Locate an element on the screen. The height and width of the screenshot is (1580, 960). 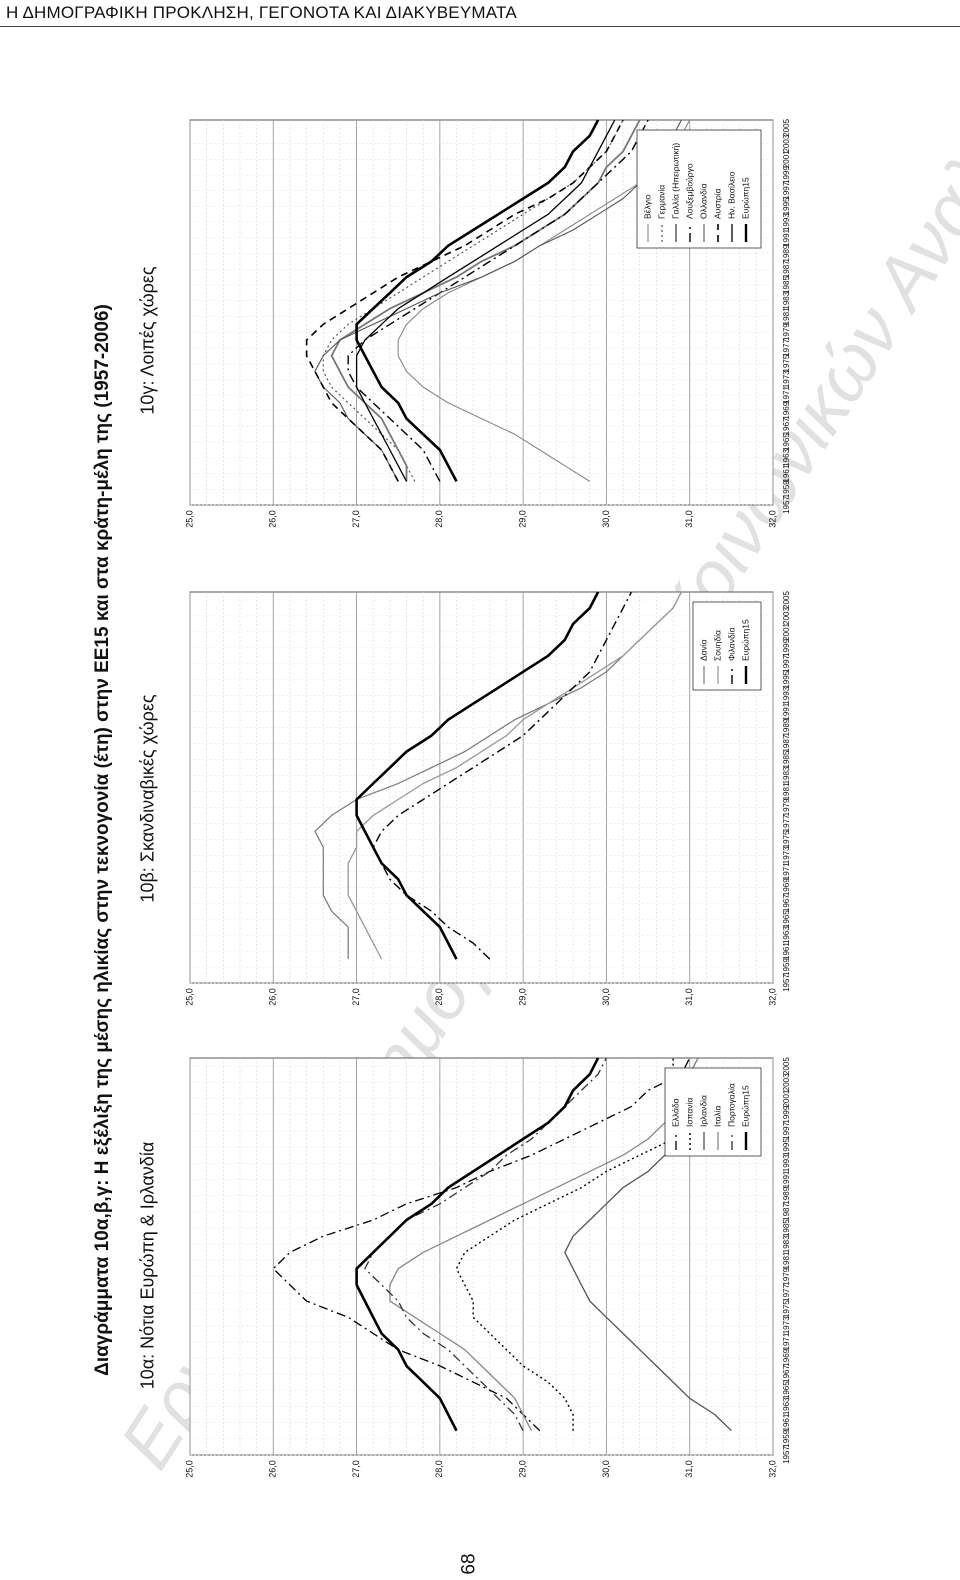
legend-label: Ιταλία is located at coordinates (717, 1116).